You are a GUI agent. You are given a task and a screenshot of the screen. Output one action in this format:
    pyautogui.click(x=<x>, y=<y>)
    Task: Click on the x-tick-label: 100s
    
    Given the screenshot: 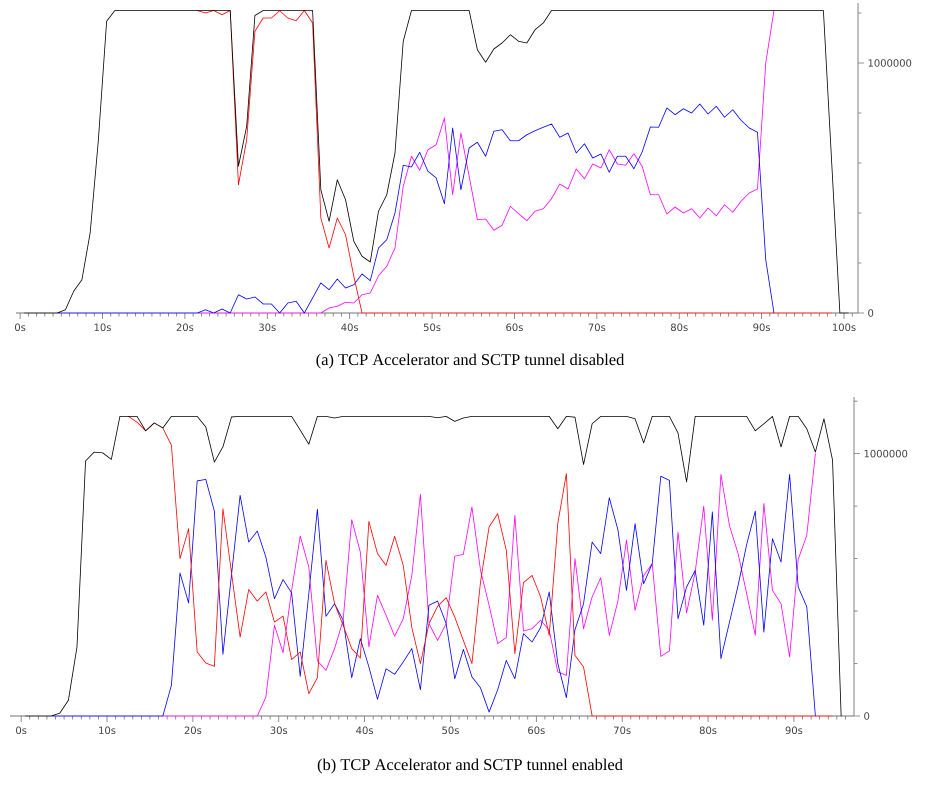 What is the action you would take?
    pyautogui.click(x=844, y=328)
    